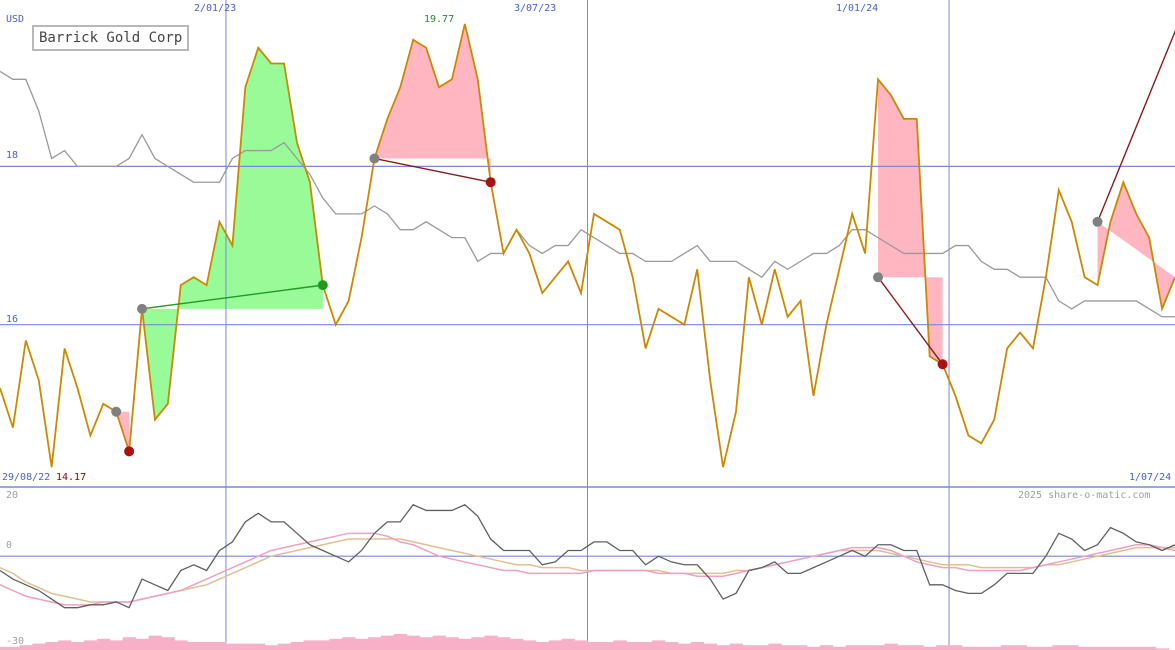 The image size is (1175, 650). What do you see at coordinates (535, 8) in the screenshot?
I see `date-tick-label: 3/07/23` at bounding box center [535, 8].